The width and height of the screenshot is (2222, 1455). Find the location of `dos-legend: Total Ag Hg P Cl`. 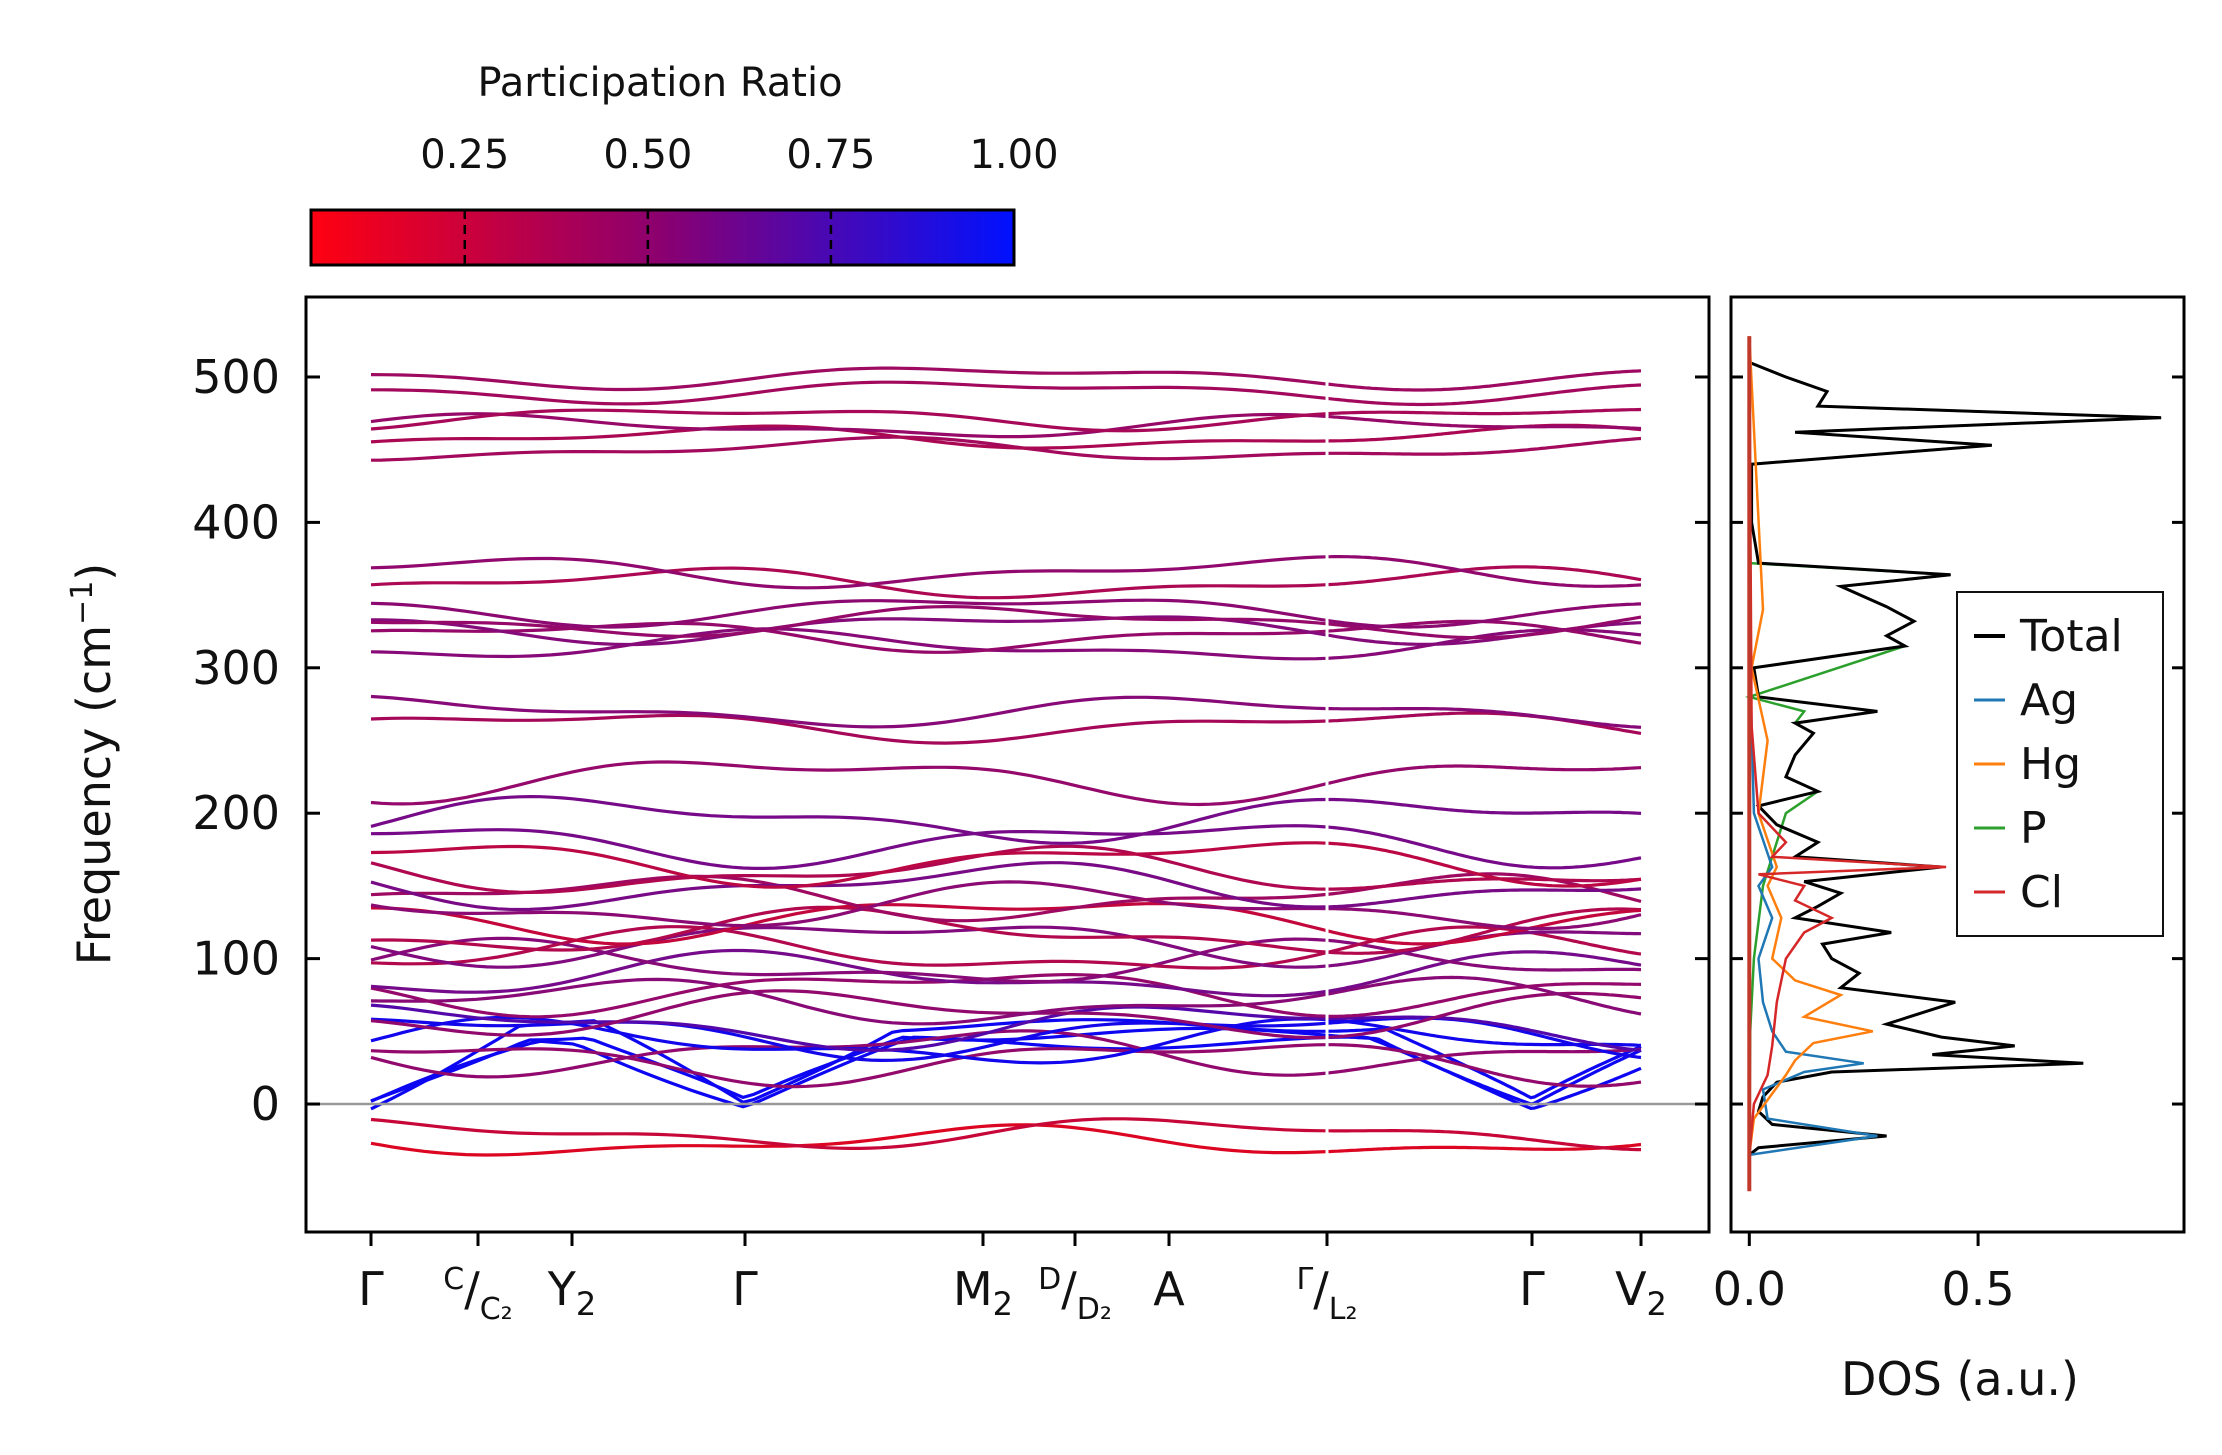

dos-legend: Total Ag Hg P Cl is located at coordinates (2060, 764).